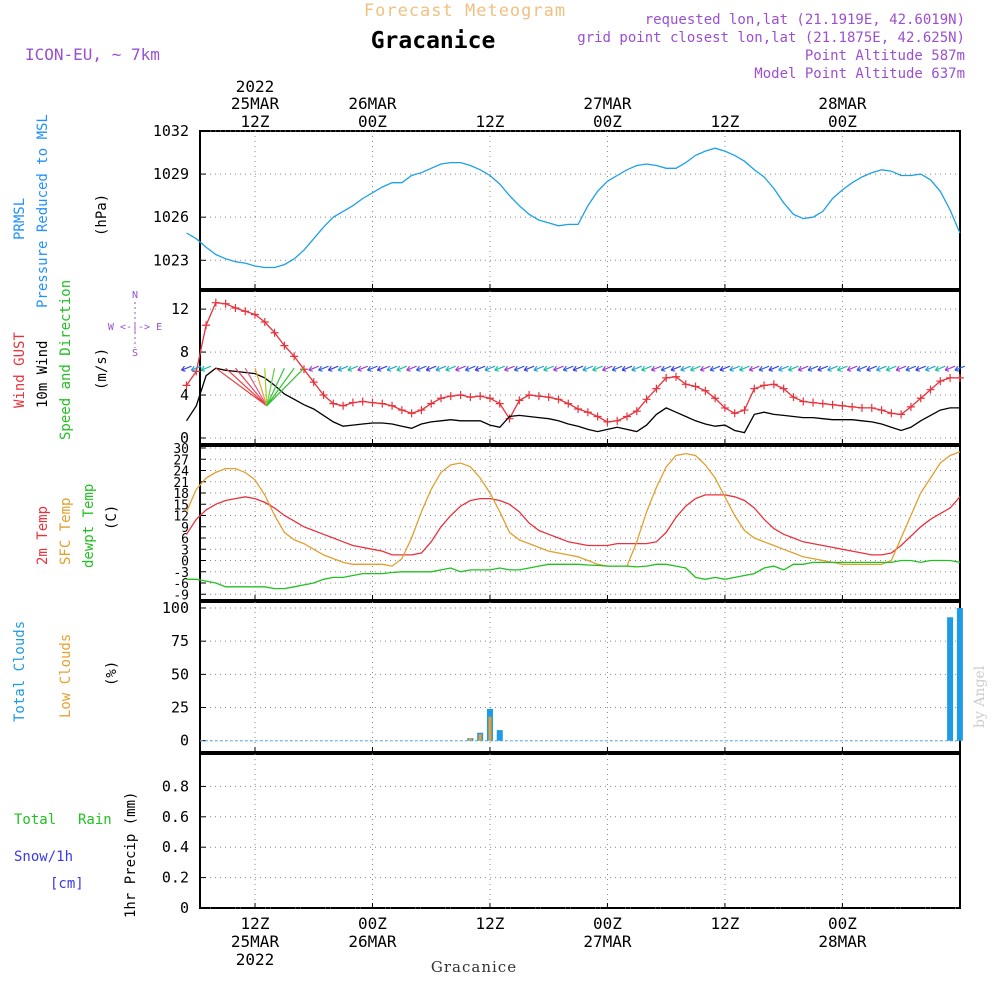  Describe the element at coordinates (372, 923) in the screenshot. I see `bottom-time-label: 00Z` at that location.